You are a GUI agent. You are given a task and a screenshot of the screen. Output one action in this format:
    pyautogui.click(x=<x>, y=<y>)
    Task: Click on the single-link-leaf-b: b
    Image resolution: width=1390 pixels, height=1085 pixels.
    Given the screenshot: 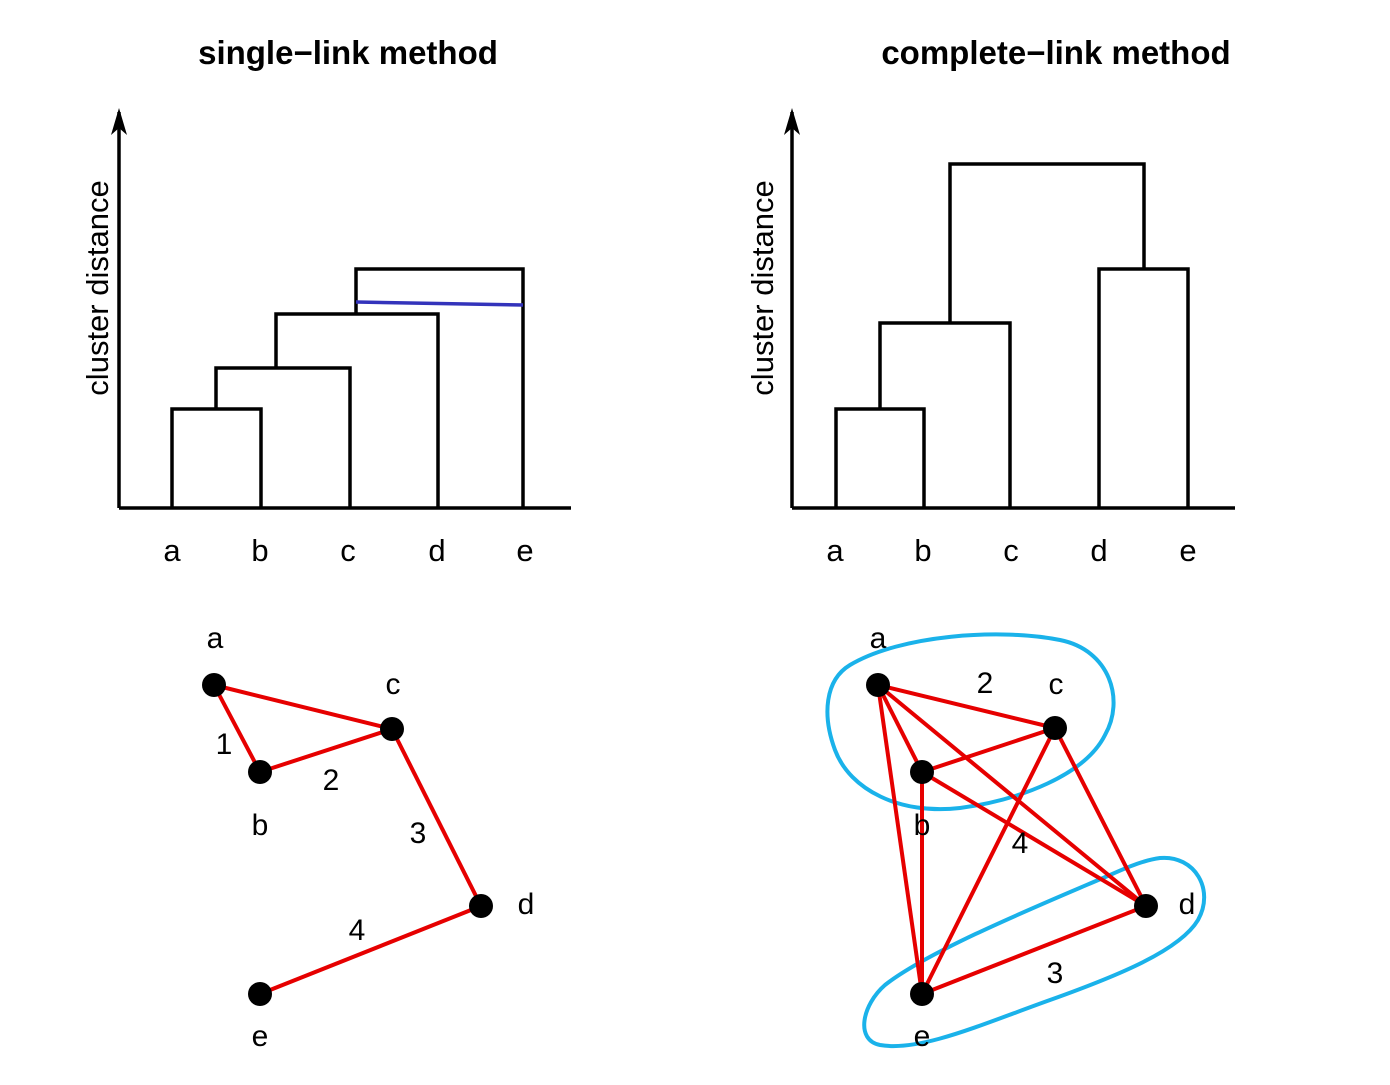 What is the action you would take?
    pyautogui.click(x=259, y=550)
    